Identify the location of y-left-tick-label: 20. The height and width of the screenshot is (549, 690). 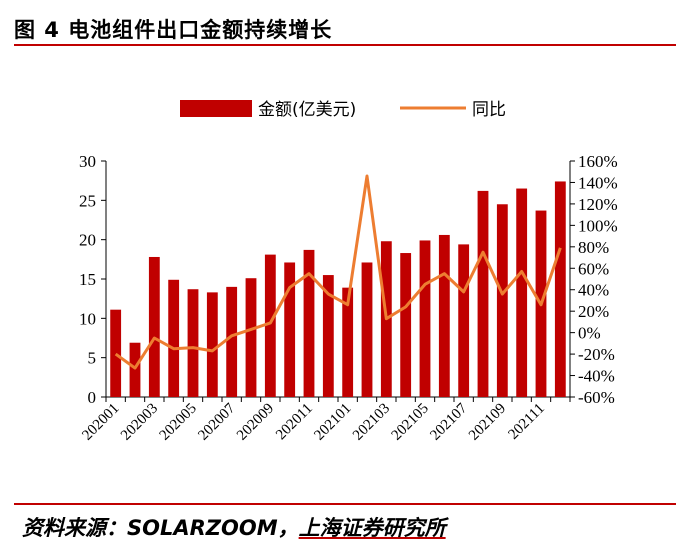
(87, 240).